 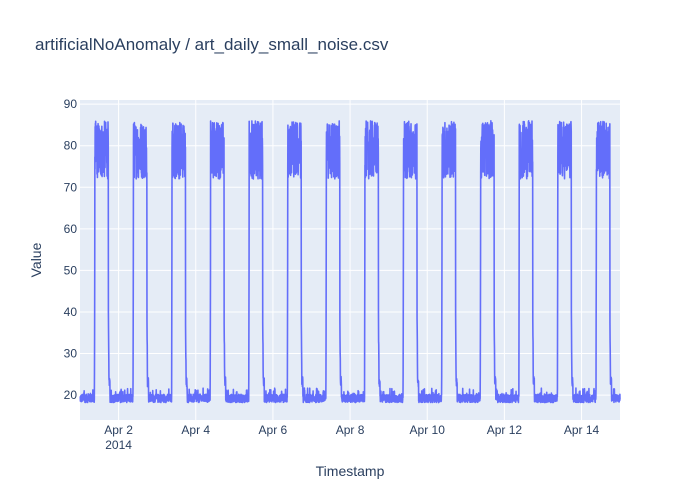 What do you see at coordinates (350, 430) in the screenshot?
I see `x-tick-label: Apr 8` at bounding box center [350, 430].